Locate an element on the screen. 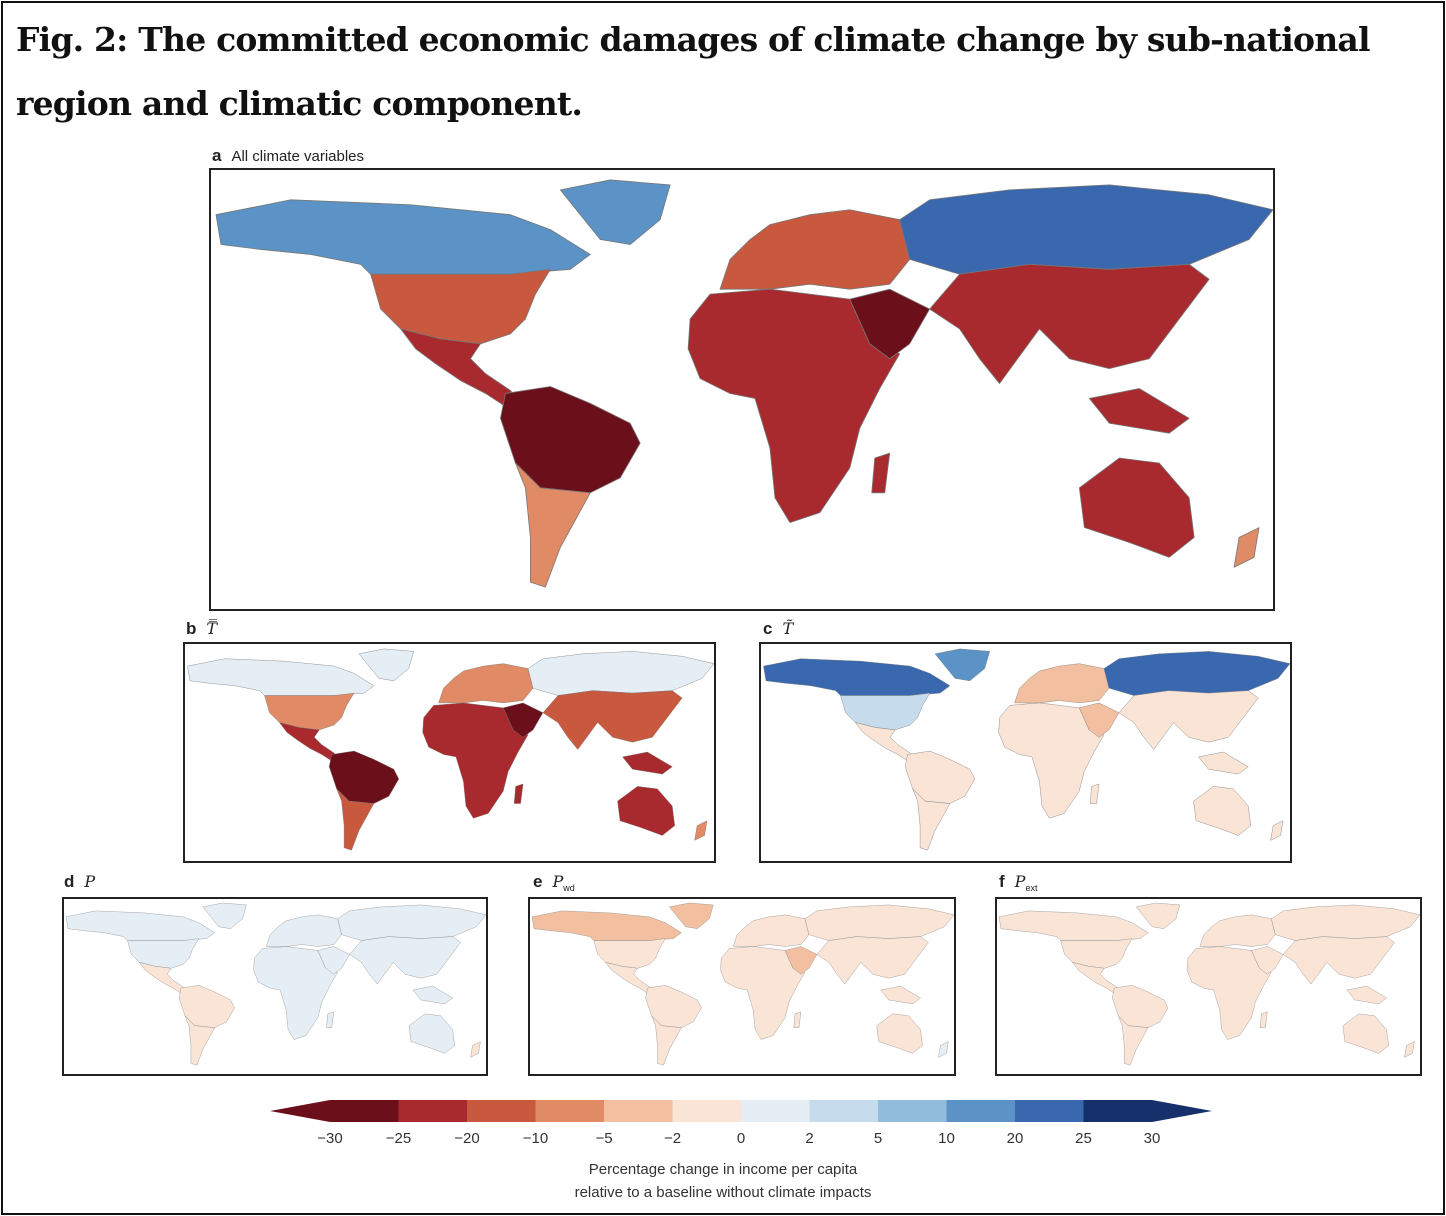 Image resolution: width=1446 pixels, height=1216 pixels. map-panel-e is located at coordinates (742, 986).